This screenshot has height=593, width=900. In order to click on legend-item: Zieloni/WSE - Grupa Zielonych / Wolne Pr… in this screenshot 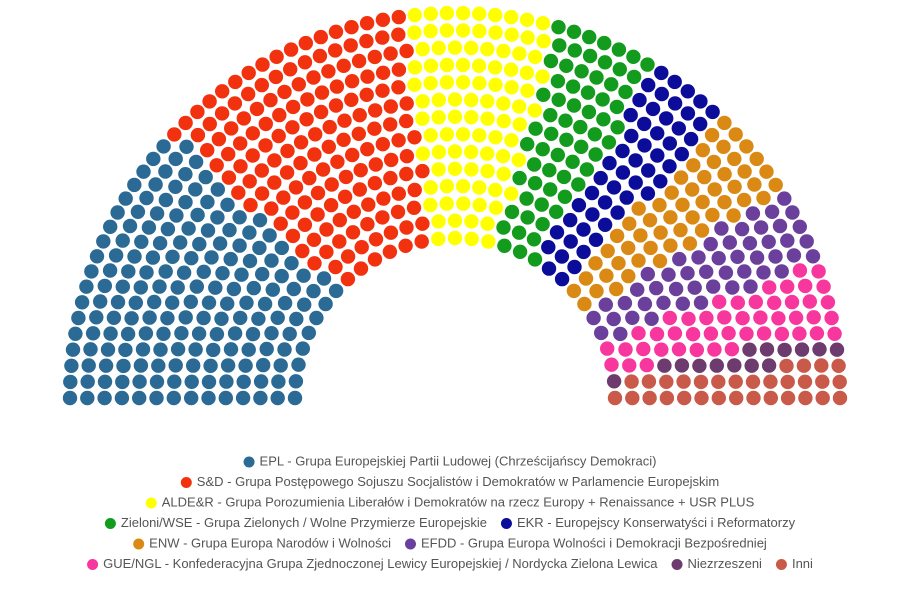, I will do `click(295, 522)`.